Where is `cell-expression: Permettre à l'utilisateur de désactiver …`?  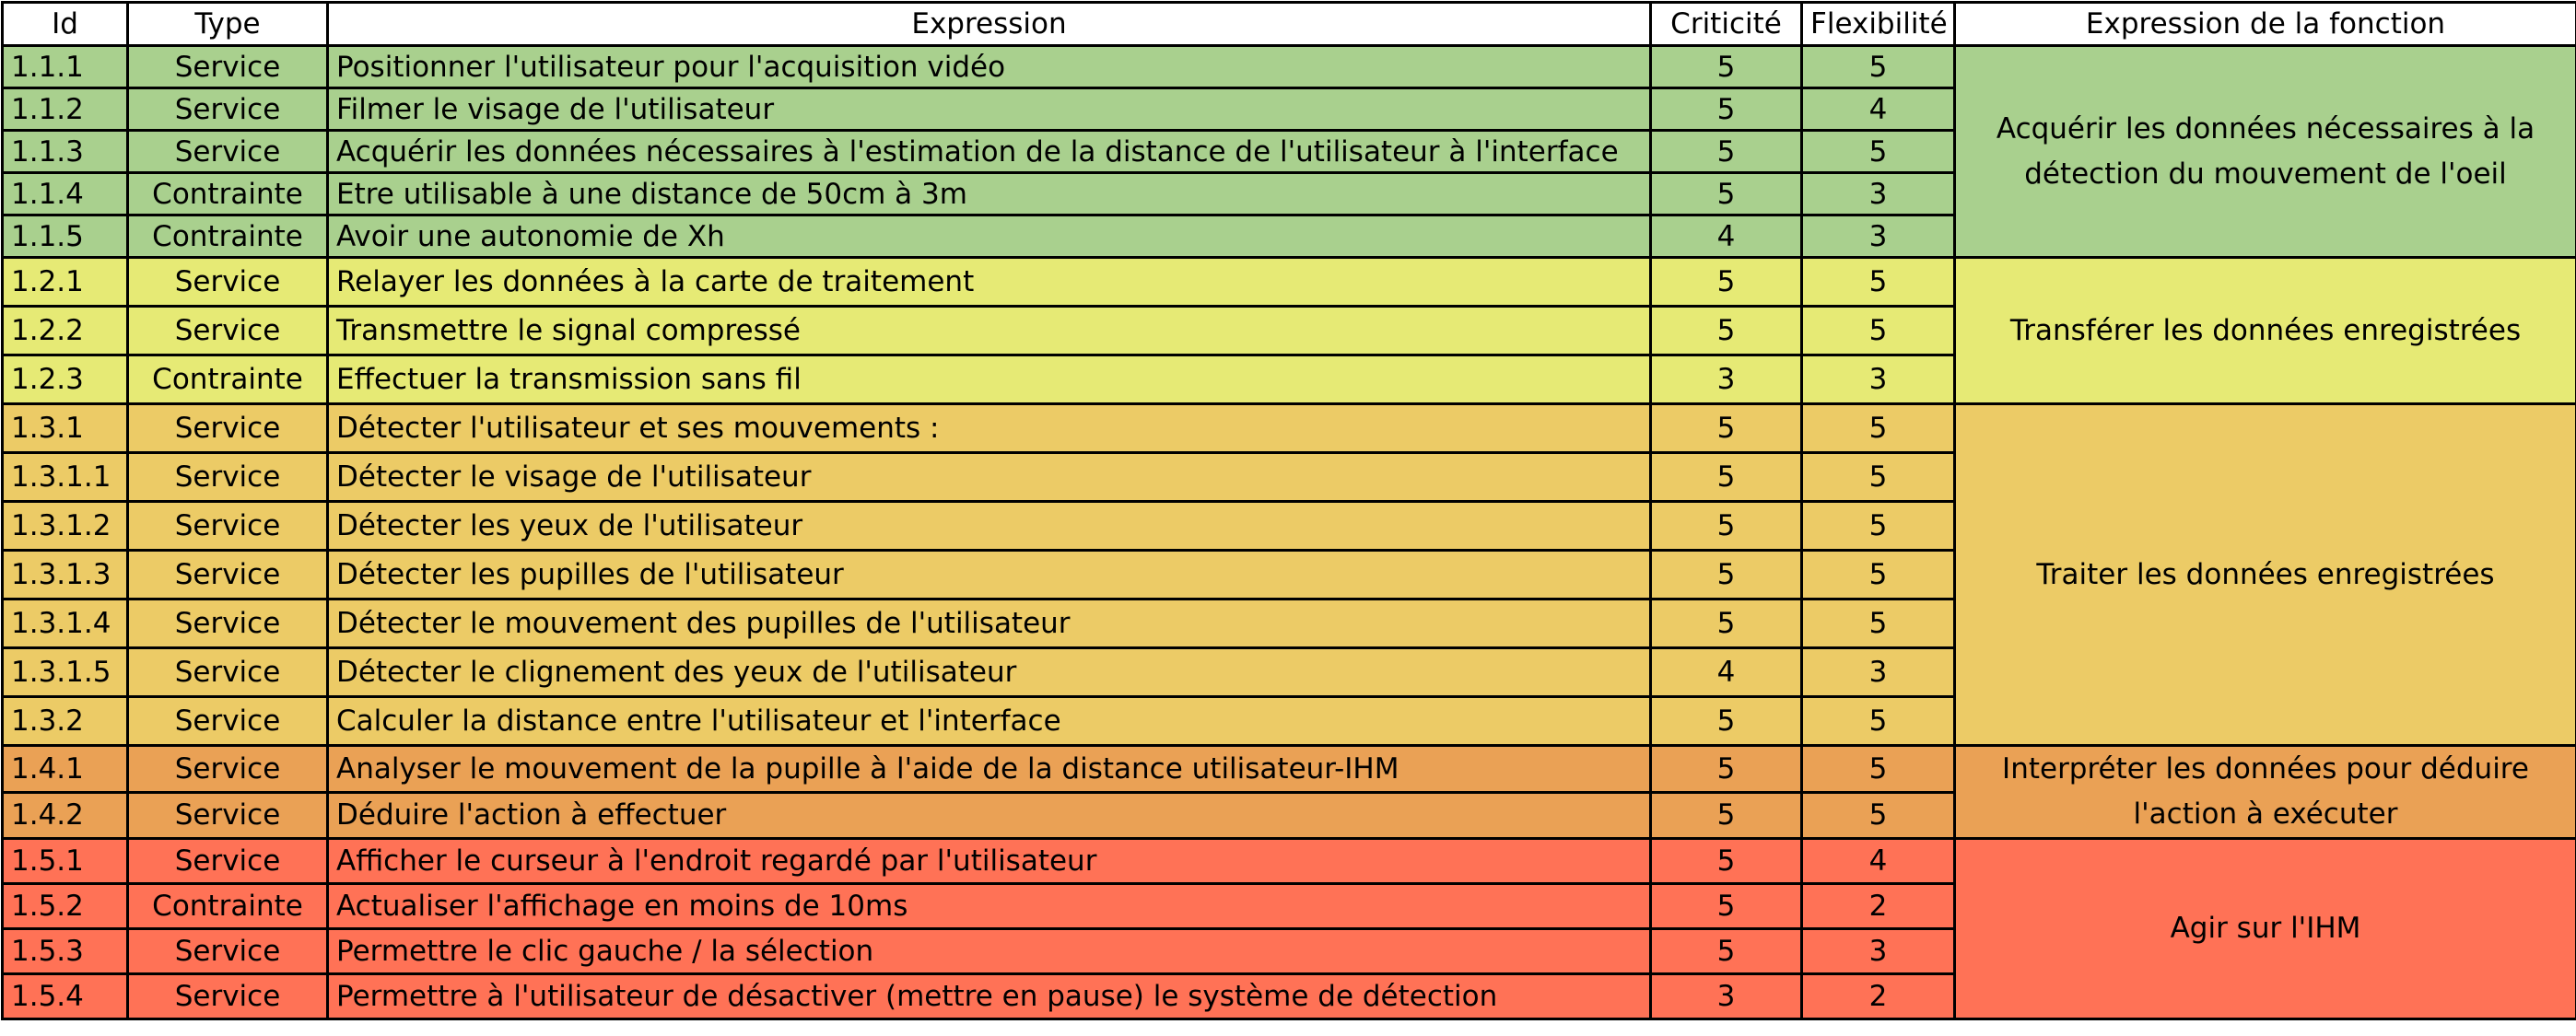 cell-expression: Permettre à l'utilisateur de désactiver … is located at coordinates (989, 996).